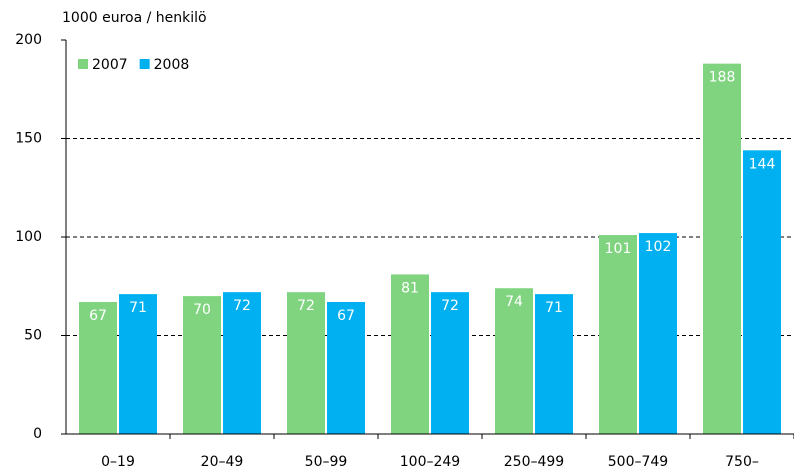 The height and width of the screenshot is (472, 794). I want to click on y-tick-label: 0, so click(37, 434).